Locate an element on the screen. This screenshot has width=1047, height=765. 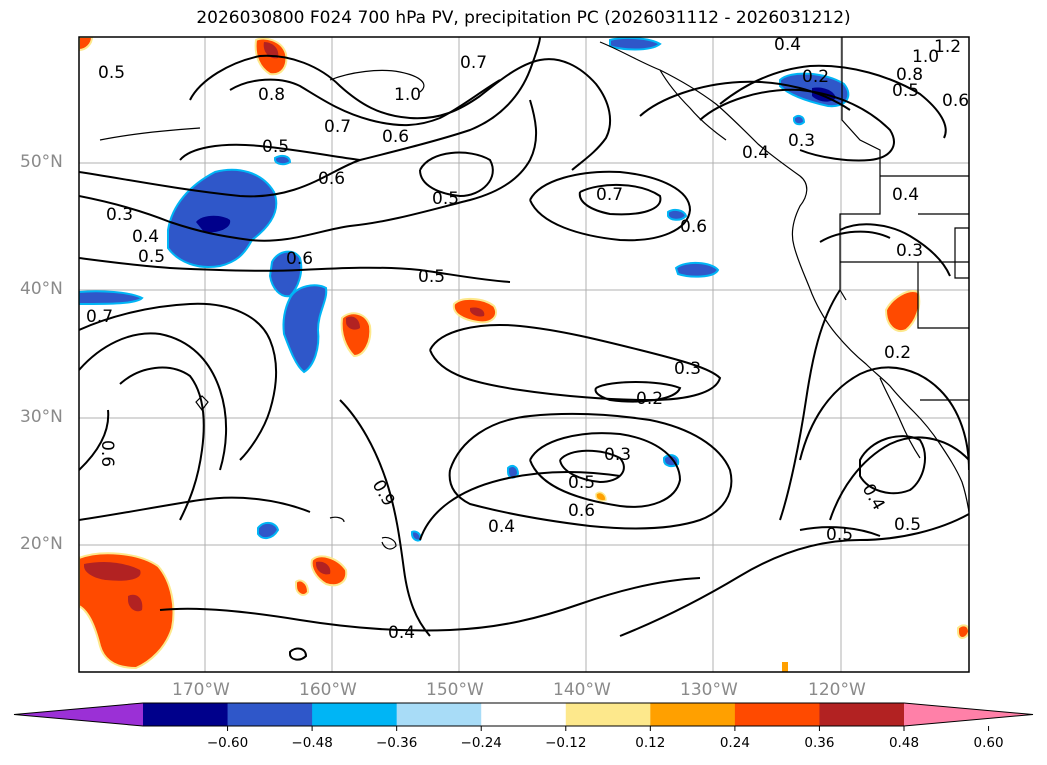
lat-label-40n: 40°N is located at coordinates (41, 289).